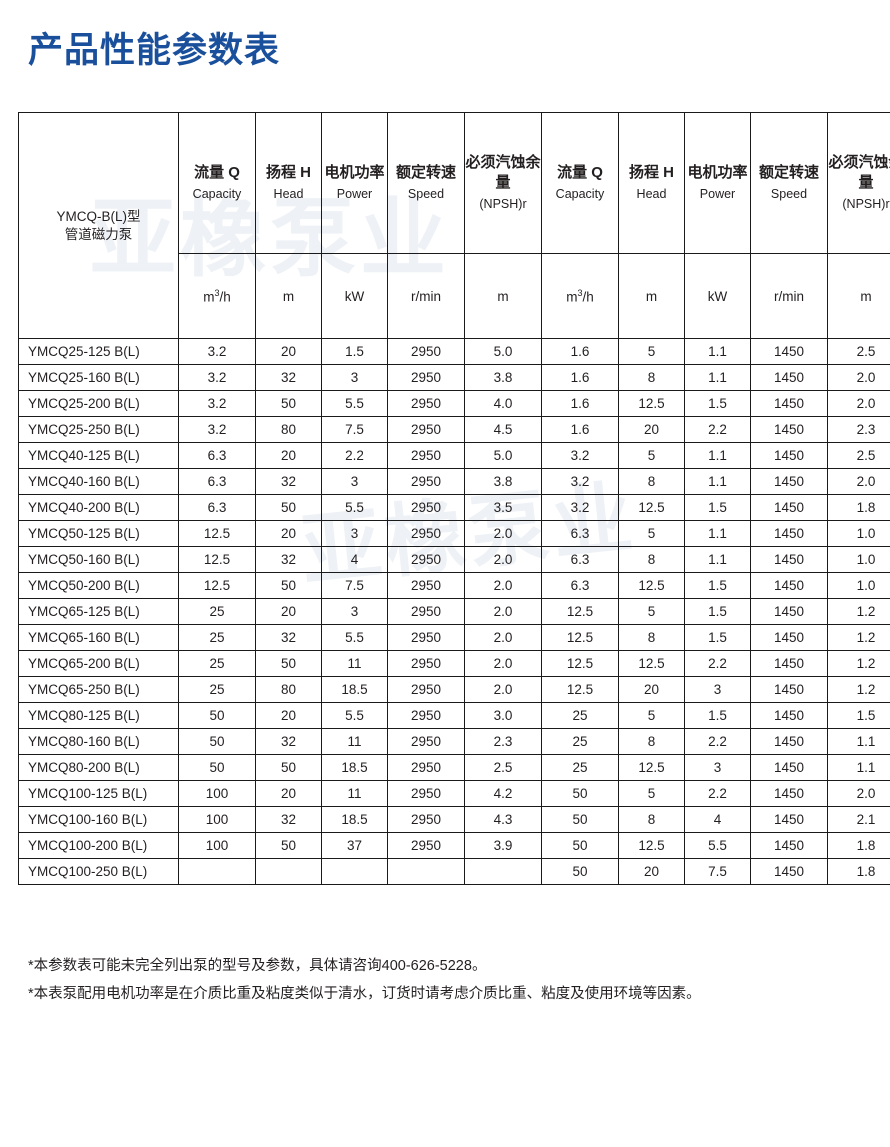 The height and width of the screenshot is (1147, 890). I want to click on row-cell-5: 3.0, so click(503, 715).